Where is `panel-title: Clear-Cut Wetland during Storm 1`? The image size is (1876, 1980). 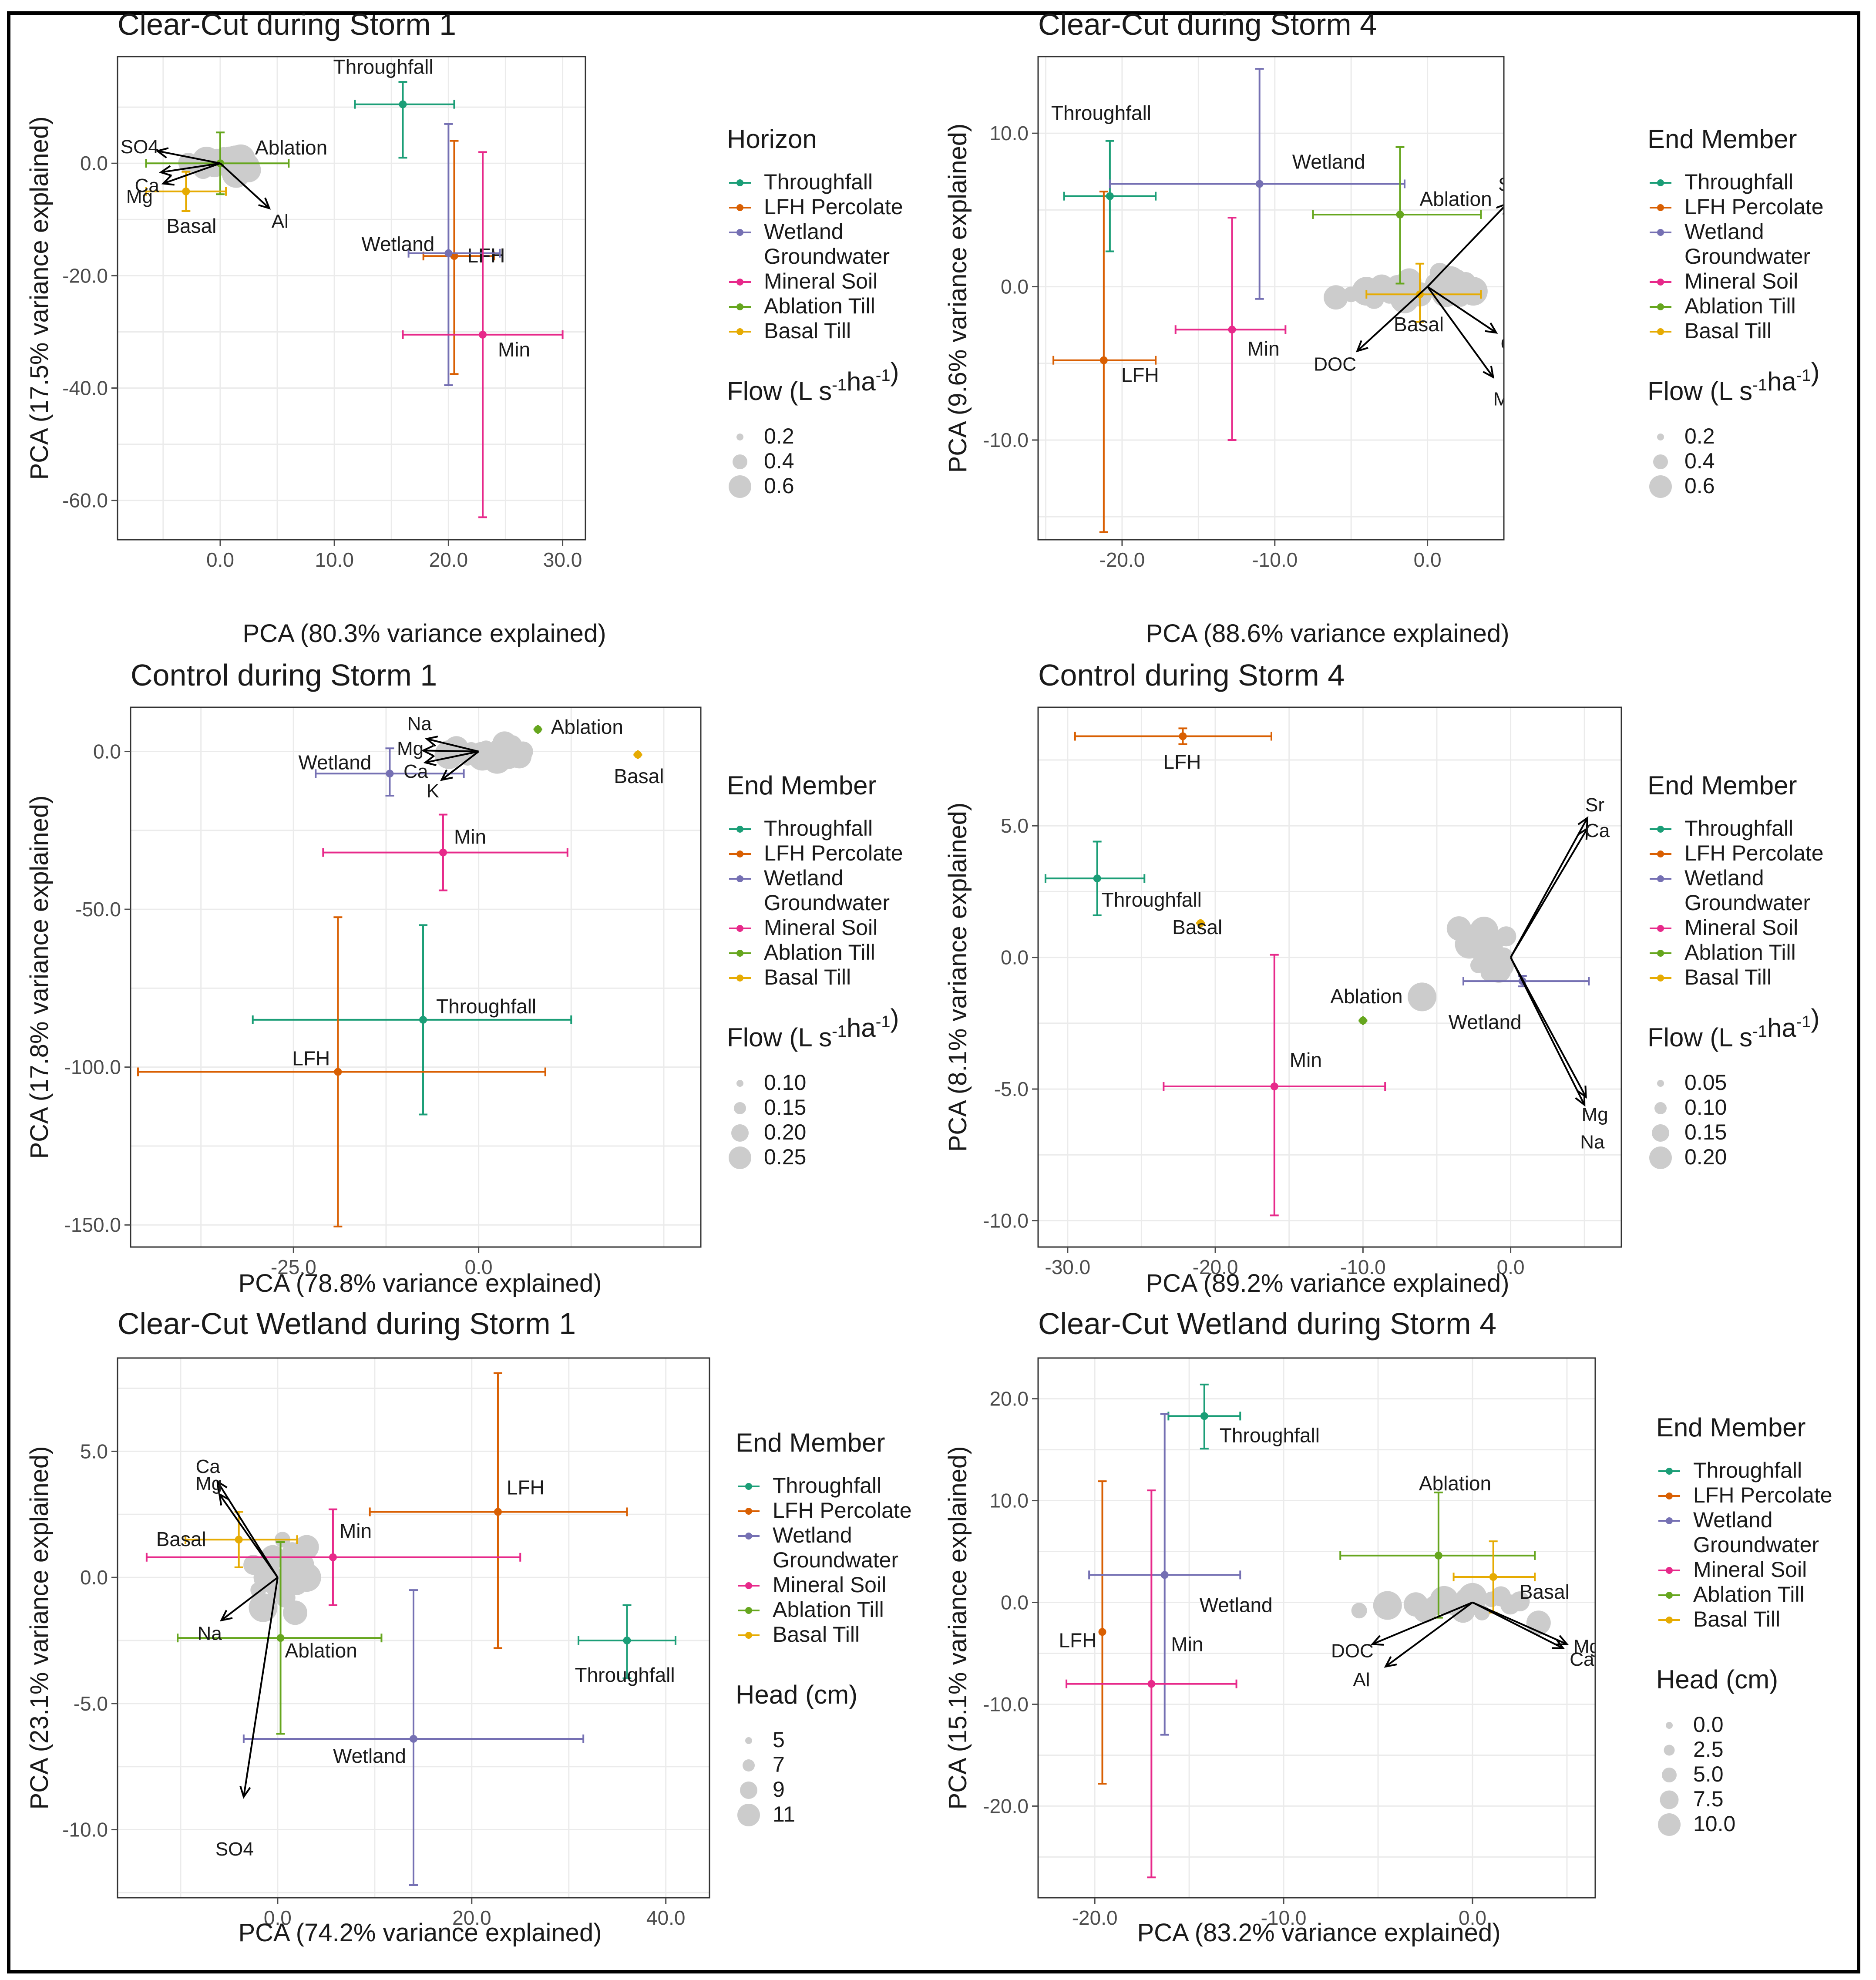
panel-title: Clear-Cut Wetland during Storm 1 is located at coordinates (347, 1324).